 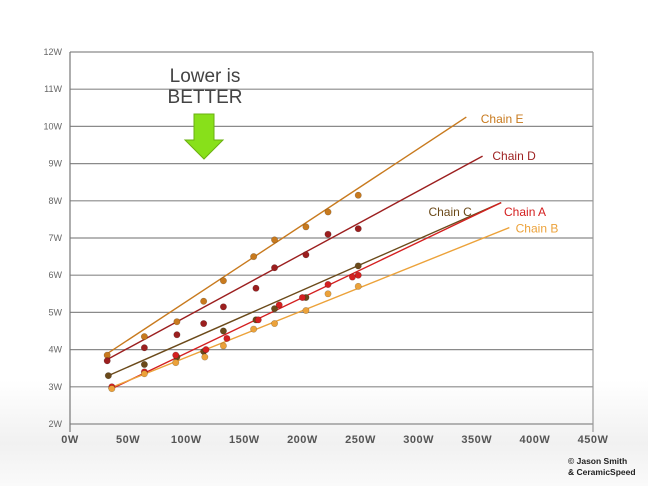 What do you see at coordinates (205, 97) in the screenshot?
I see `callout-line2: BETTER` at bounding box center [205, 97].